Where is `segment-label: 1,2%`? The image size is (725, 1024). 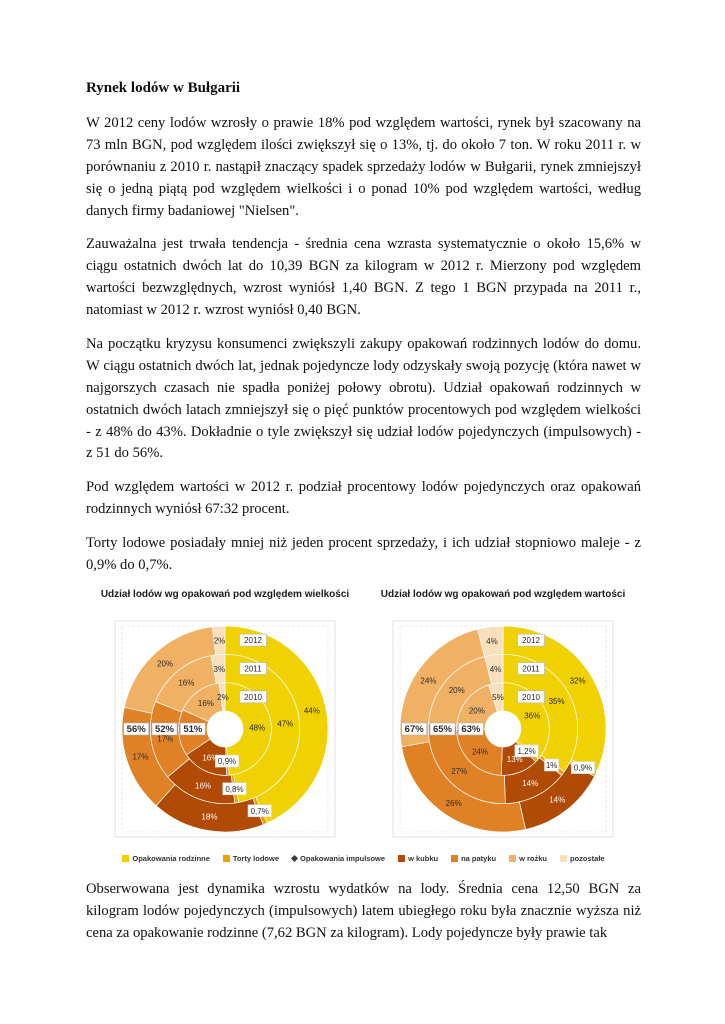
segment-label: 1,2% is located at coordinates (526, 751).